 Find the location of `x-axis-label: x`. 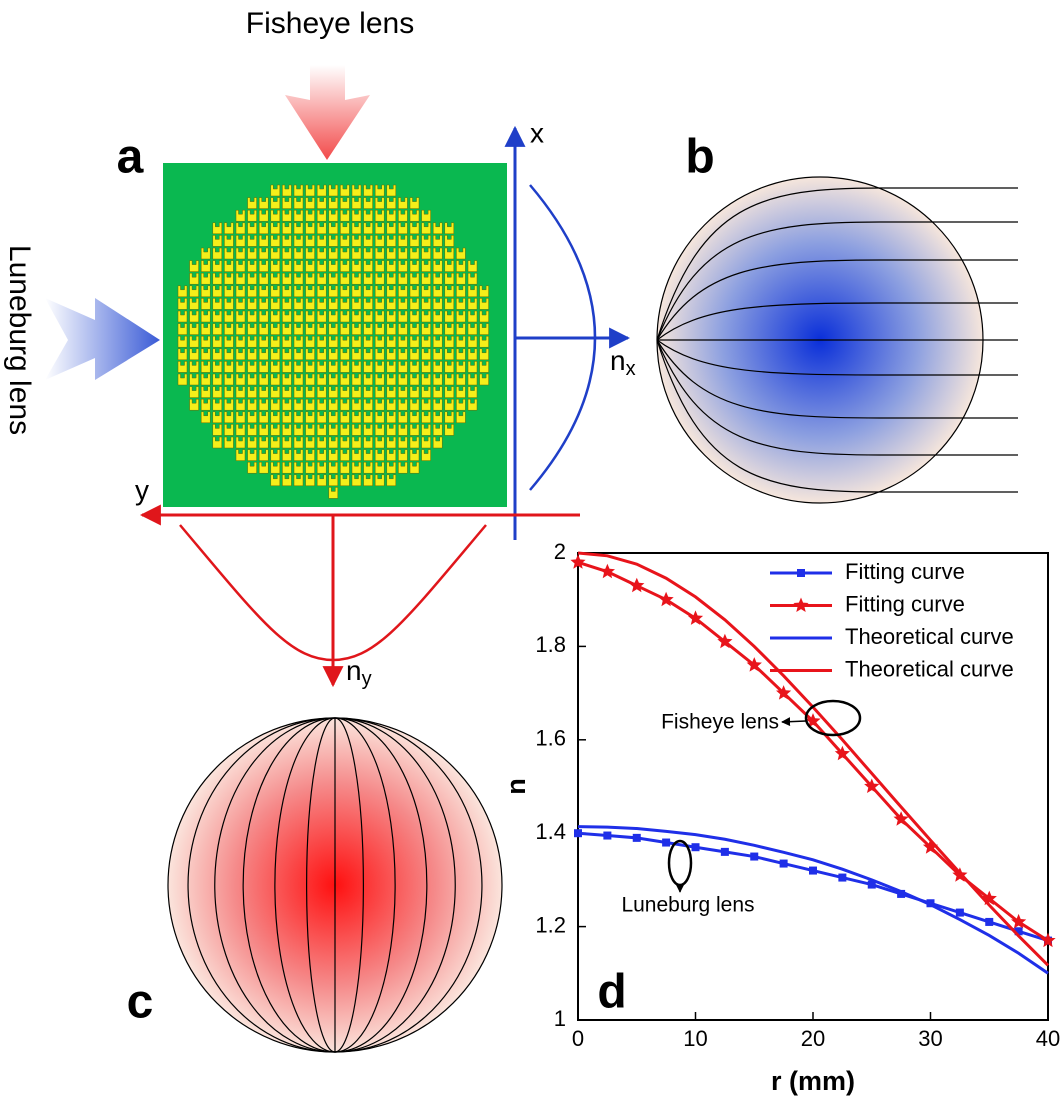

x-axis-label: x is located at coordinates (537, 132).